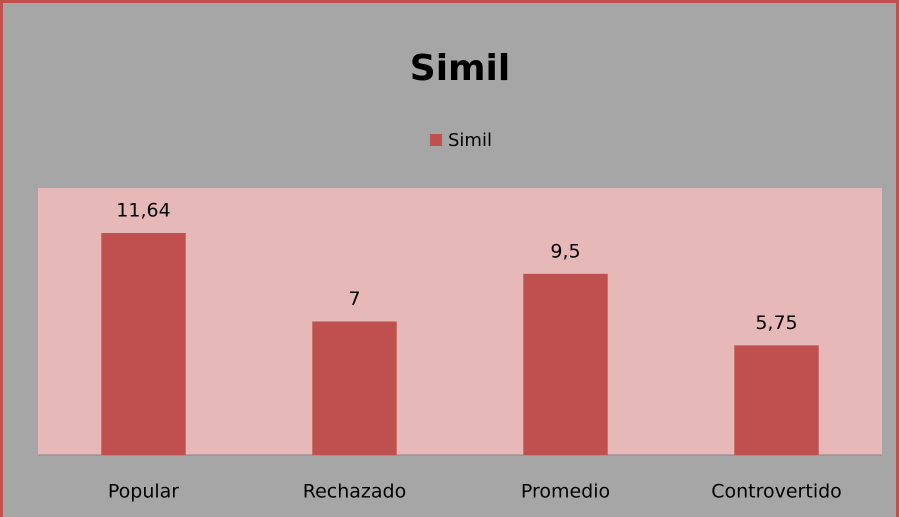 The width and height of the screenshot is (899, 517). Describe the element at coordinates (143, 492) in the screenshot. I see `x-tick-label: Popular` at that location.